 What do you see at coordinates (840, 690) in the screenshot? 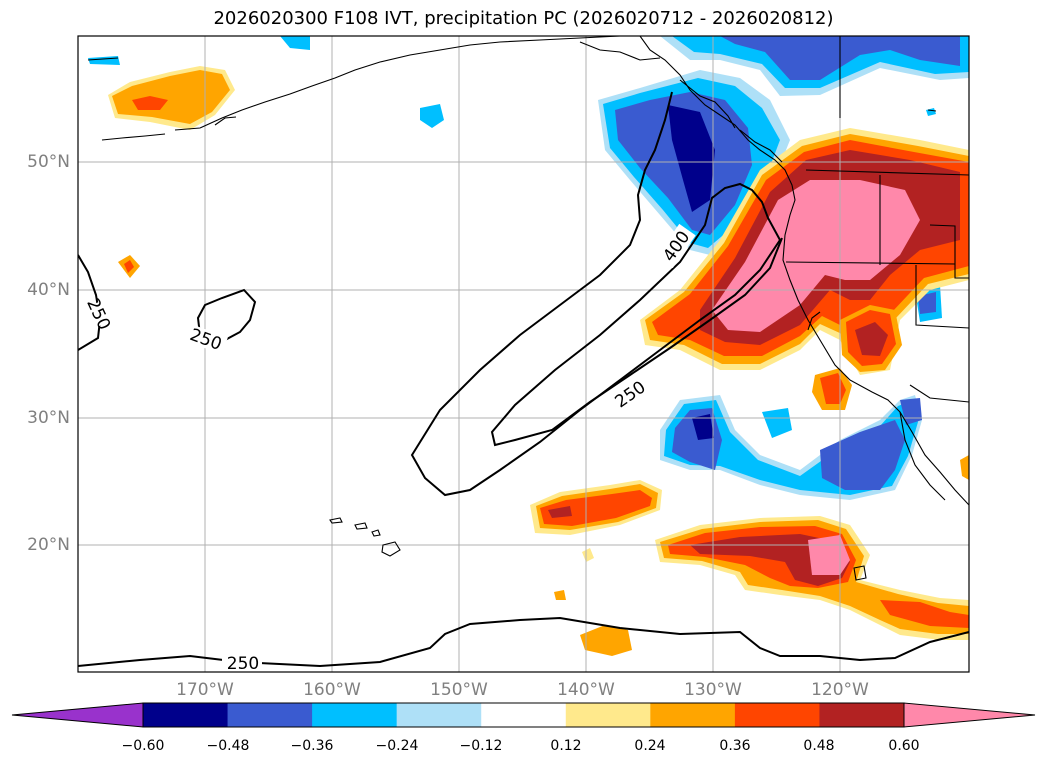
I see `lon-label: 120°W` at bounding box center [840, 690].